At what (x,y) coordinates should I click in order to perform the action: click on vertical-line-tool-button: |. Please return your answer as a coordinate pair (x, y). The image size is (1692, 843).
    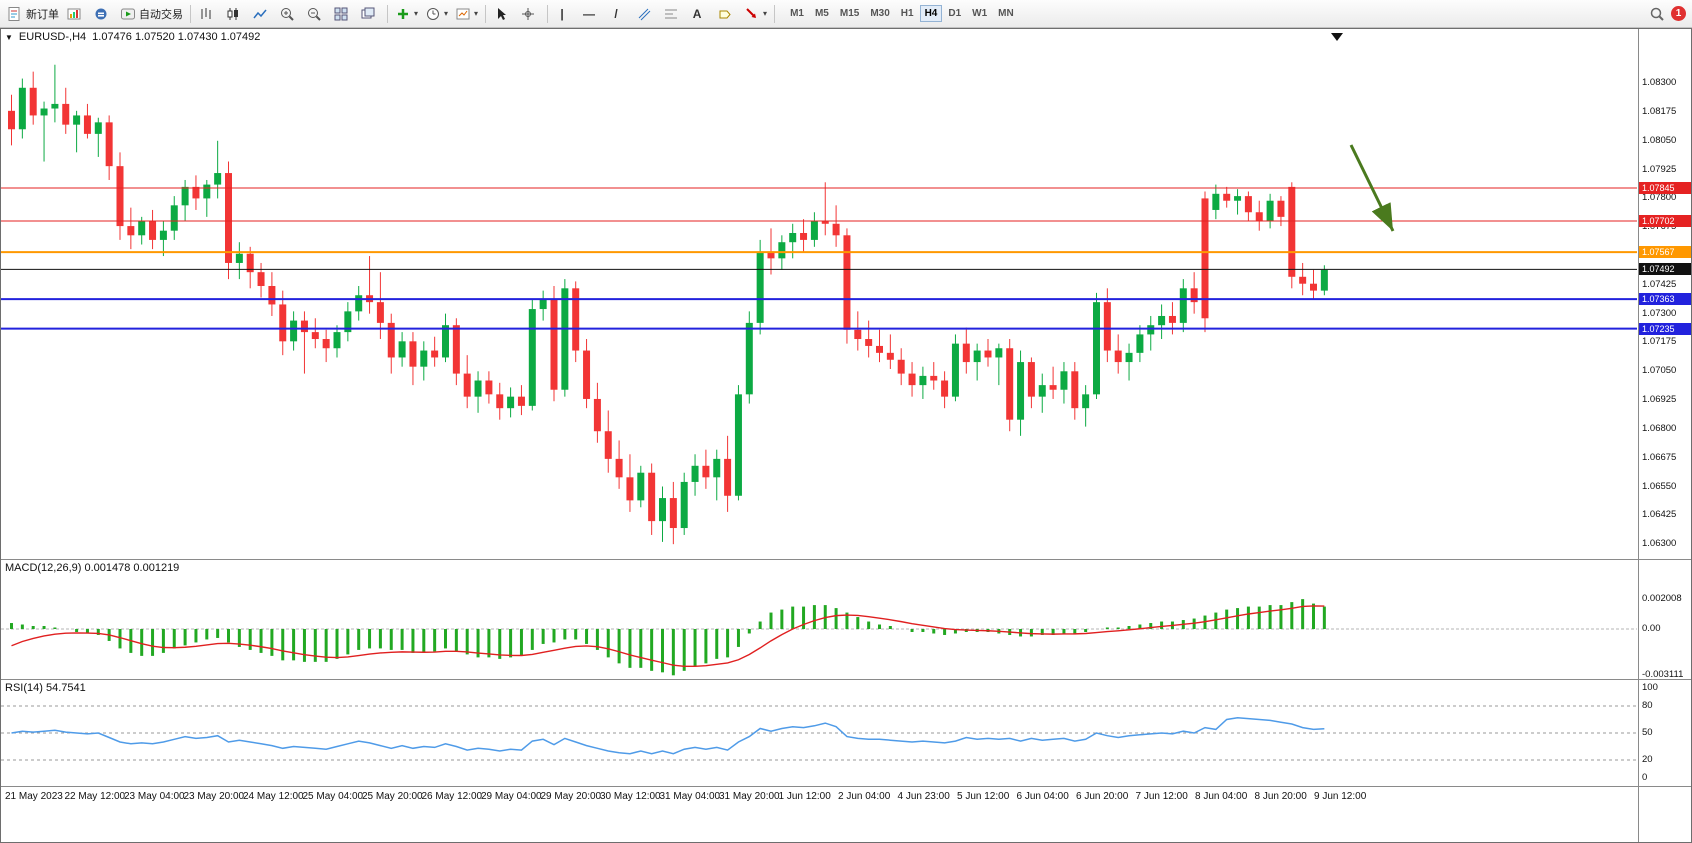
    Looking at the image, I should click on (565, 14).